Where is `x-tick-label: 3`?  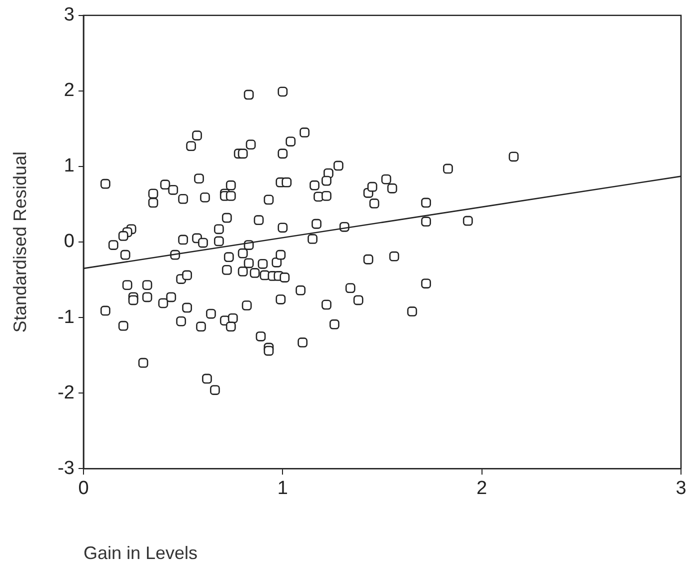 x-tick-label: 3 is located at coordinates (681, 489).